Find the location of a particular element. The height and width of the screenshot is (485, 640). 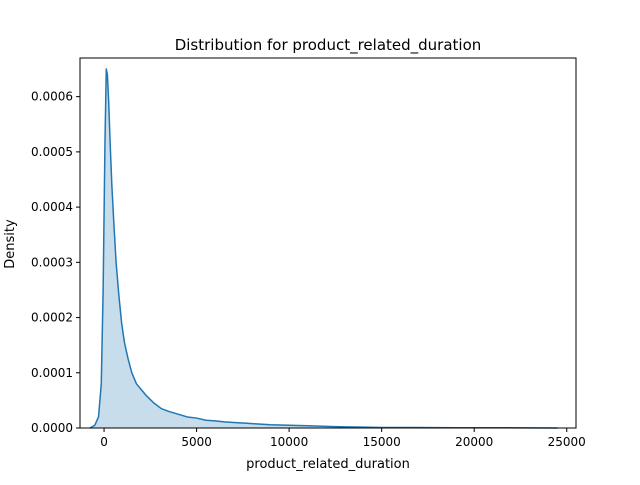

y-tick-label: 0.0006 is located at coordinates (52, 97).